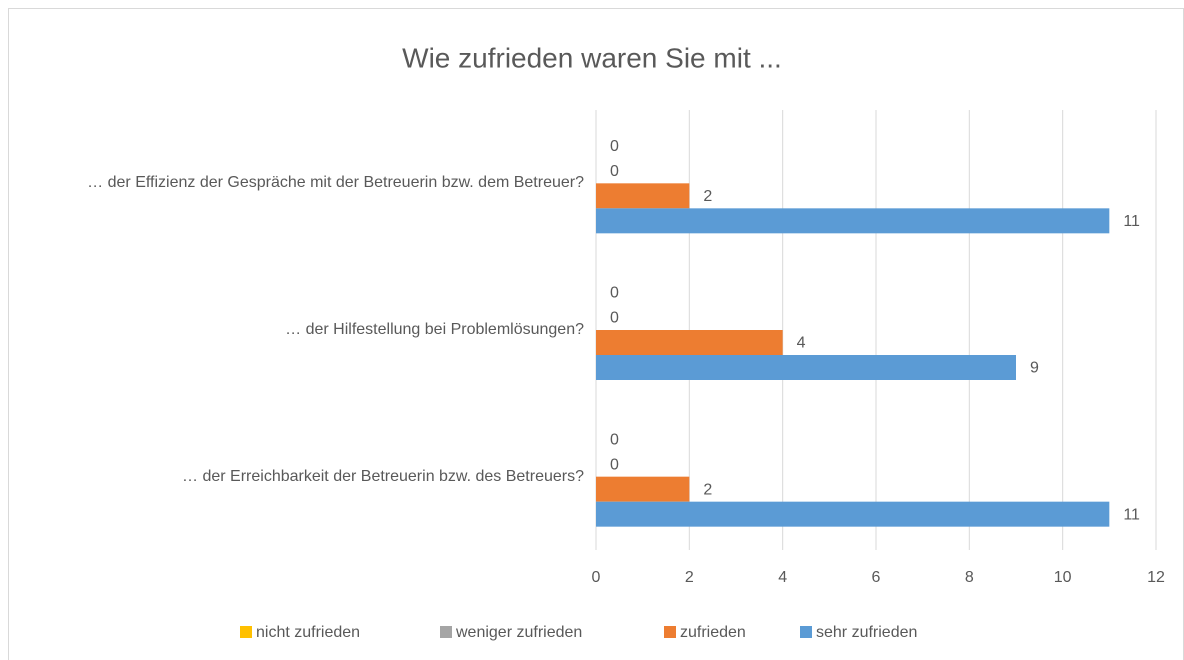 This screenshot has height=660, width=1184. I want to click on legend-label: zufrieden, so click(713, 632).